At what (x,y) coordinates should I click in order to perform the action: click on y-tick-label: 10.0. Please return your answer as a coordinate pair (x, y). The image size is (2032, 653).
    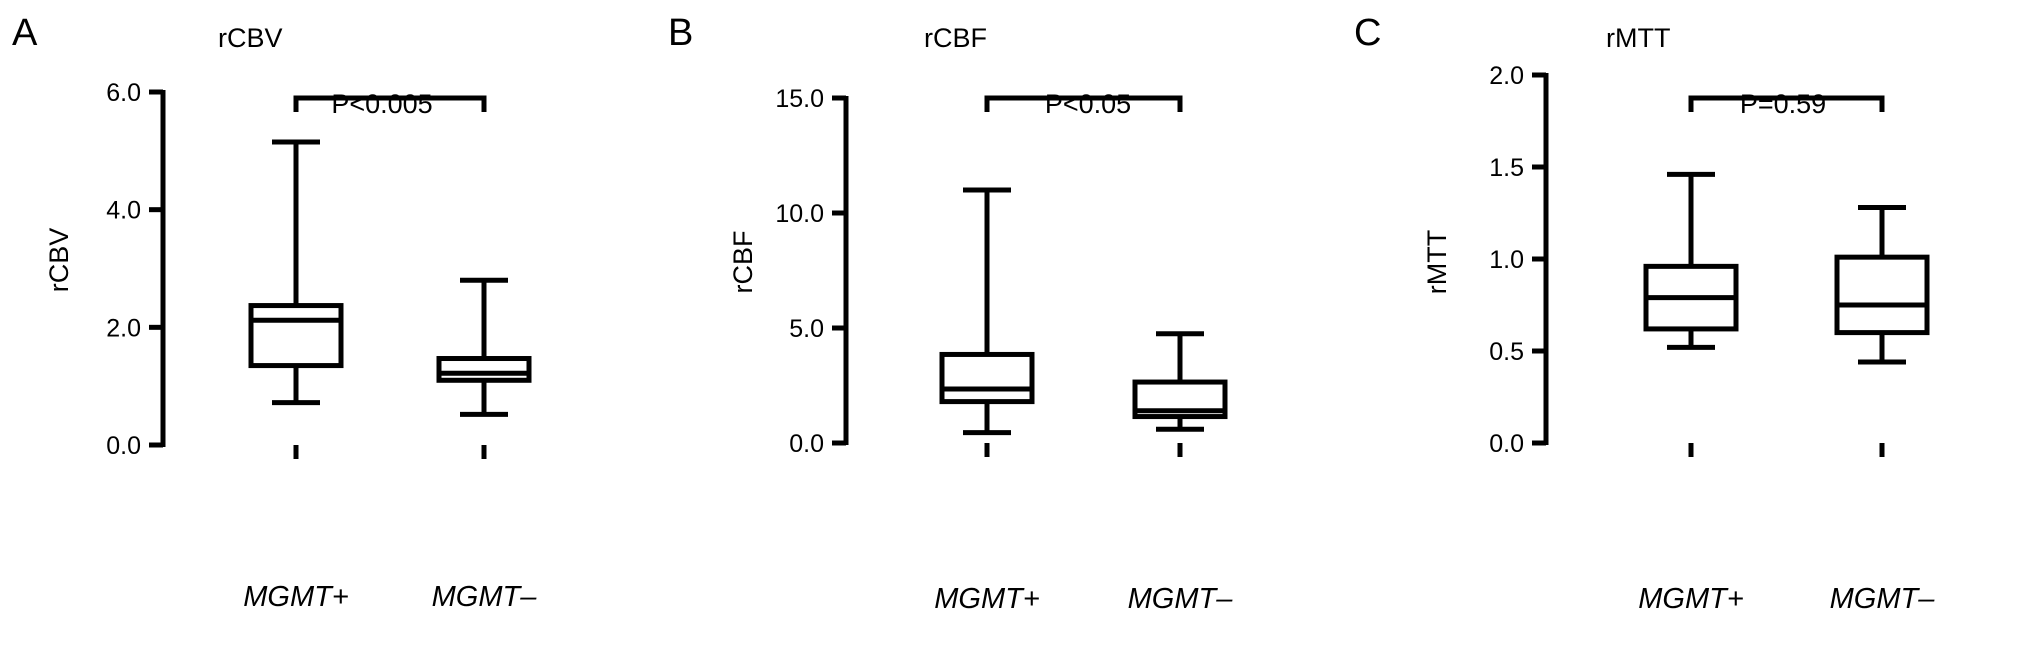
    Looking at the image, I should click on (799, 214).